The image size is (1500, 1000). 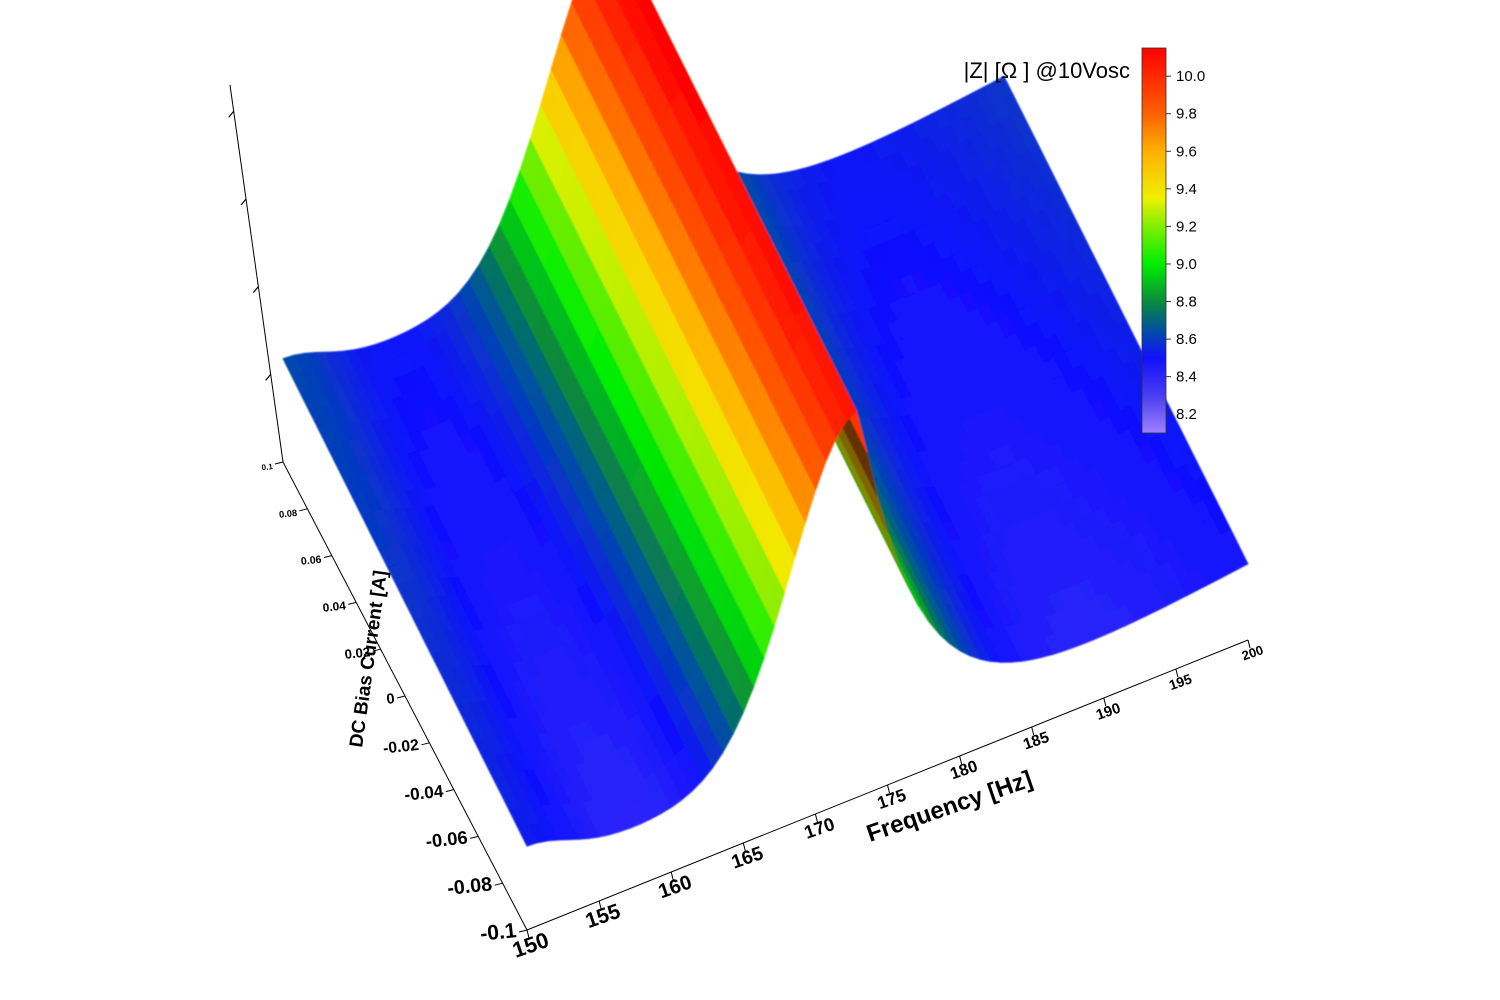 I want to click on frequency-tick-label: 195, so click(x=1180, y=681).